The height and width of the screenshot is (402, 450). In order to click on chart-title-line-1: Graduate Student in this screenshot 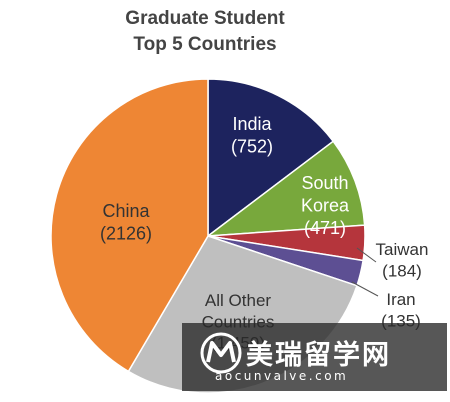, I will do `click(205, 18)`.